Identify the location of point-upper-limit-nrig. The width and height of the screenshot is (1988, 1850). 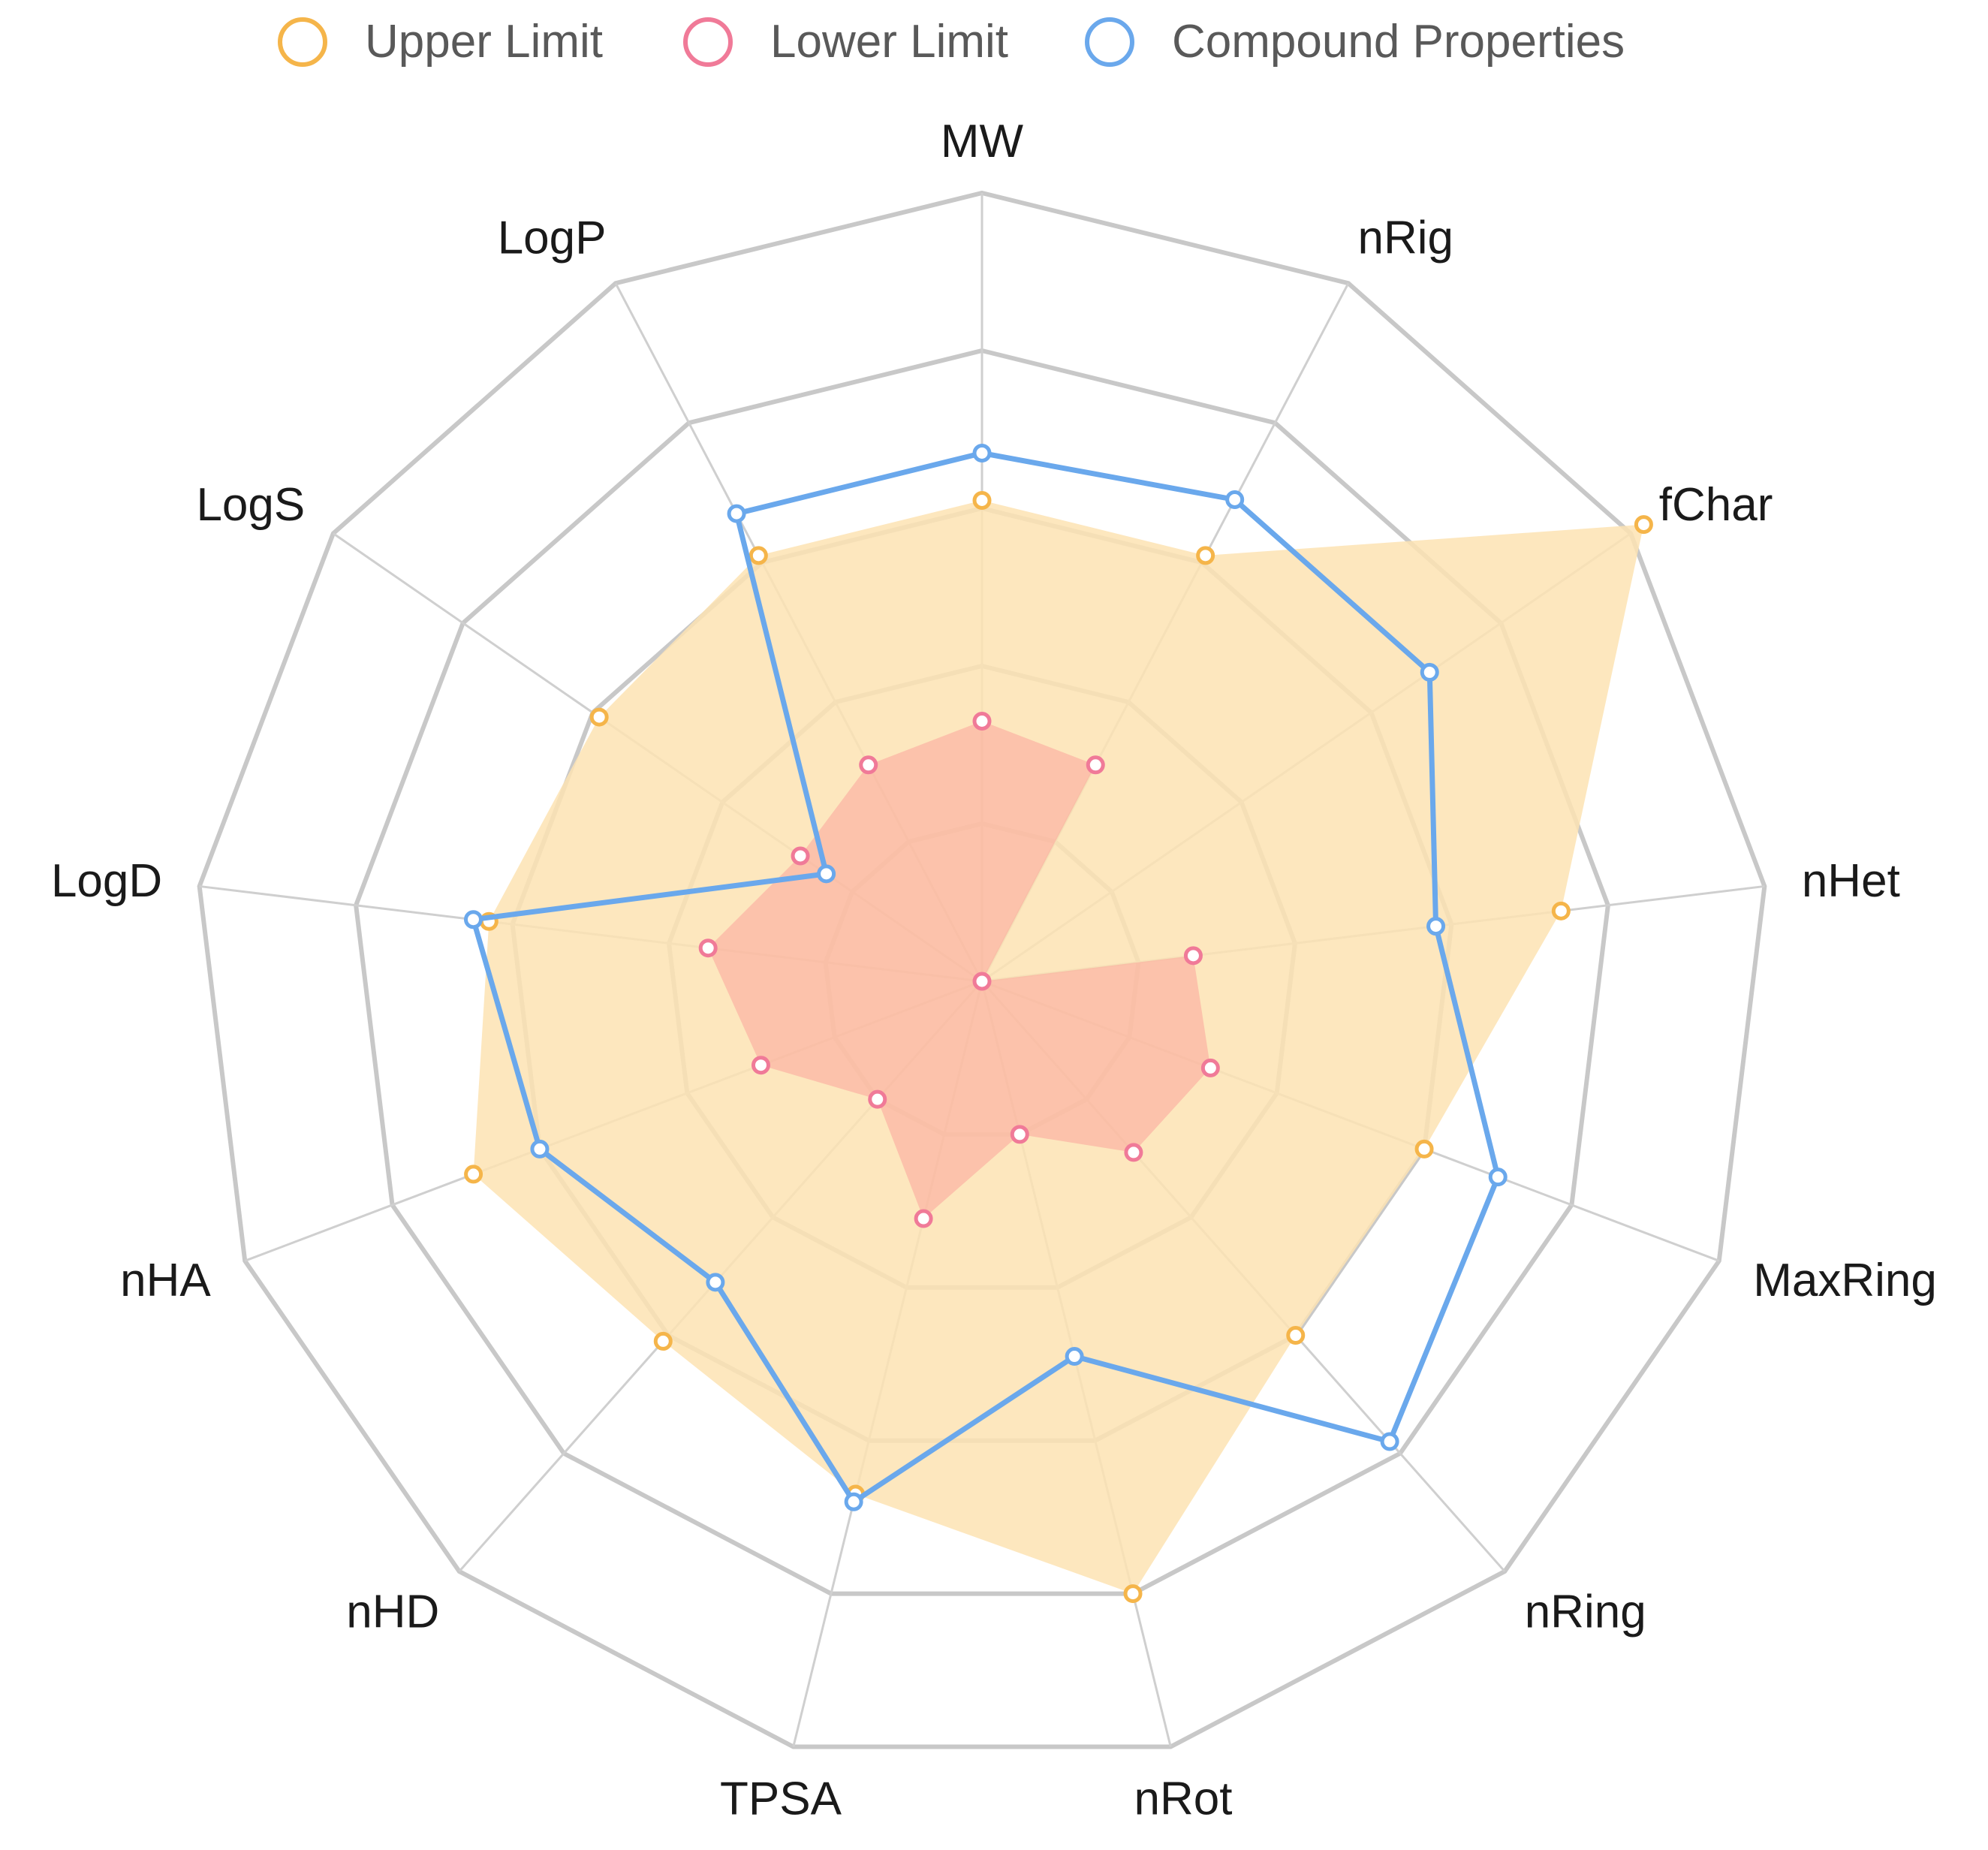
(1205, 555).